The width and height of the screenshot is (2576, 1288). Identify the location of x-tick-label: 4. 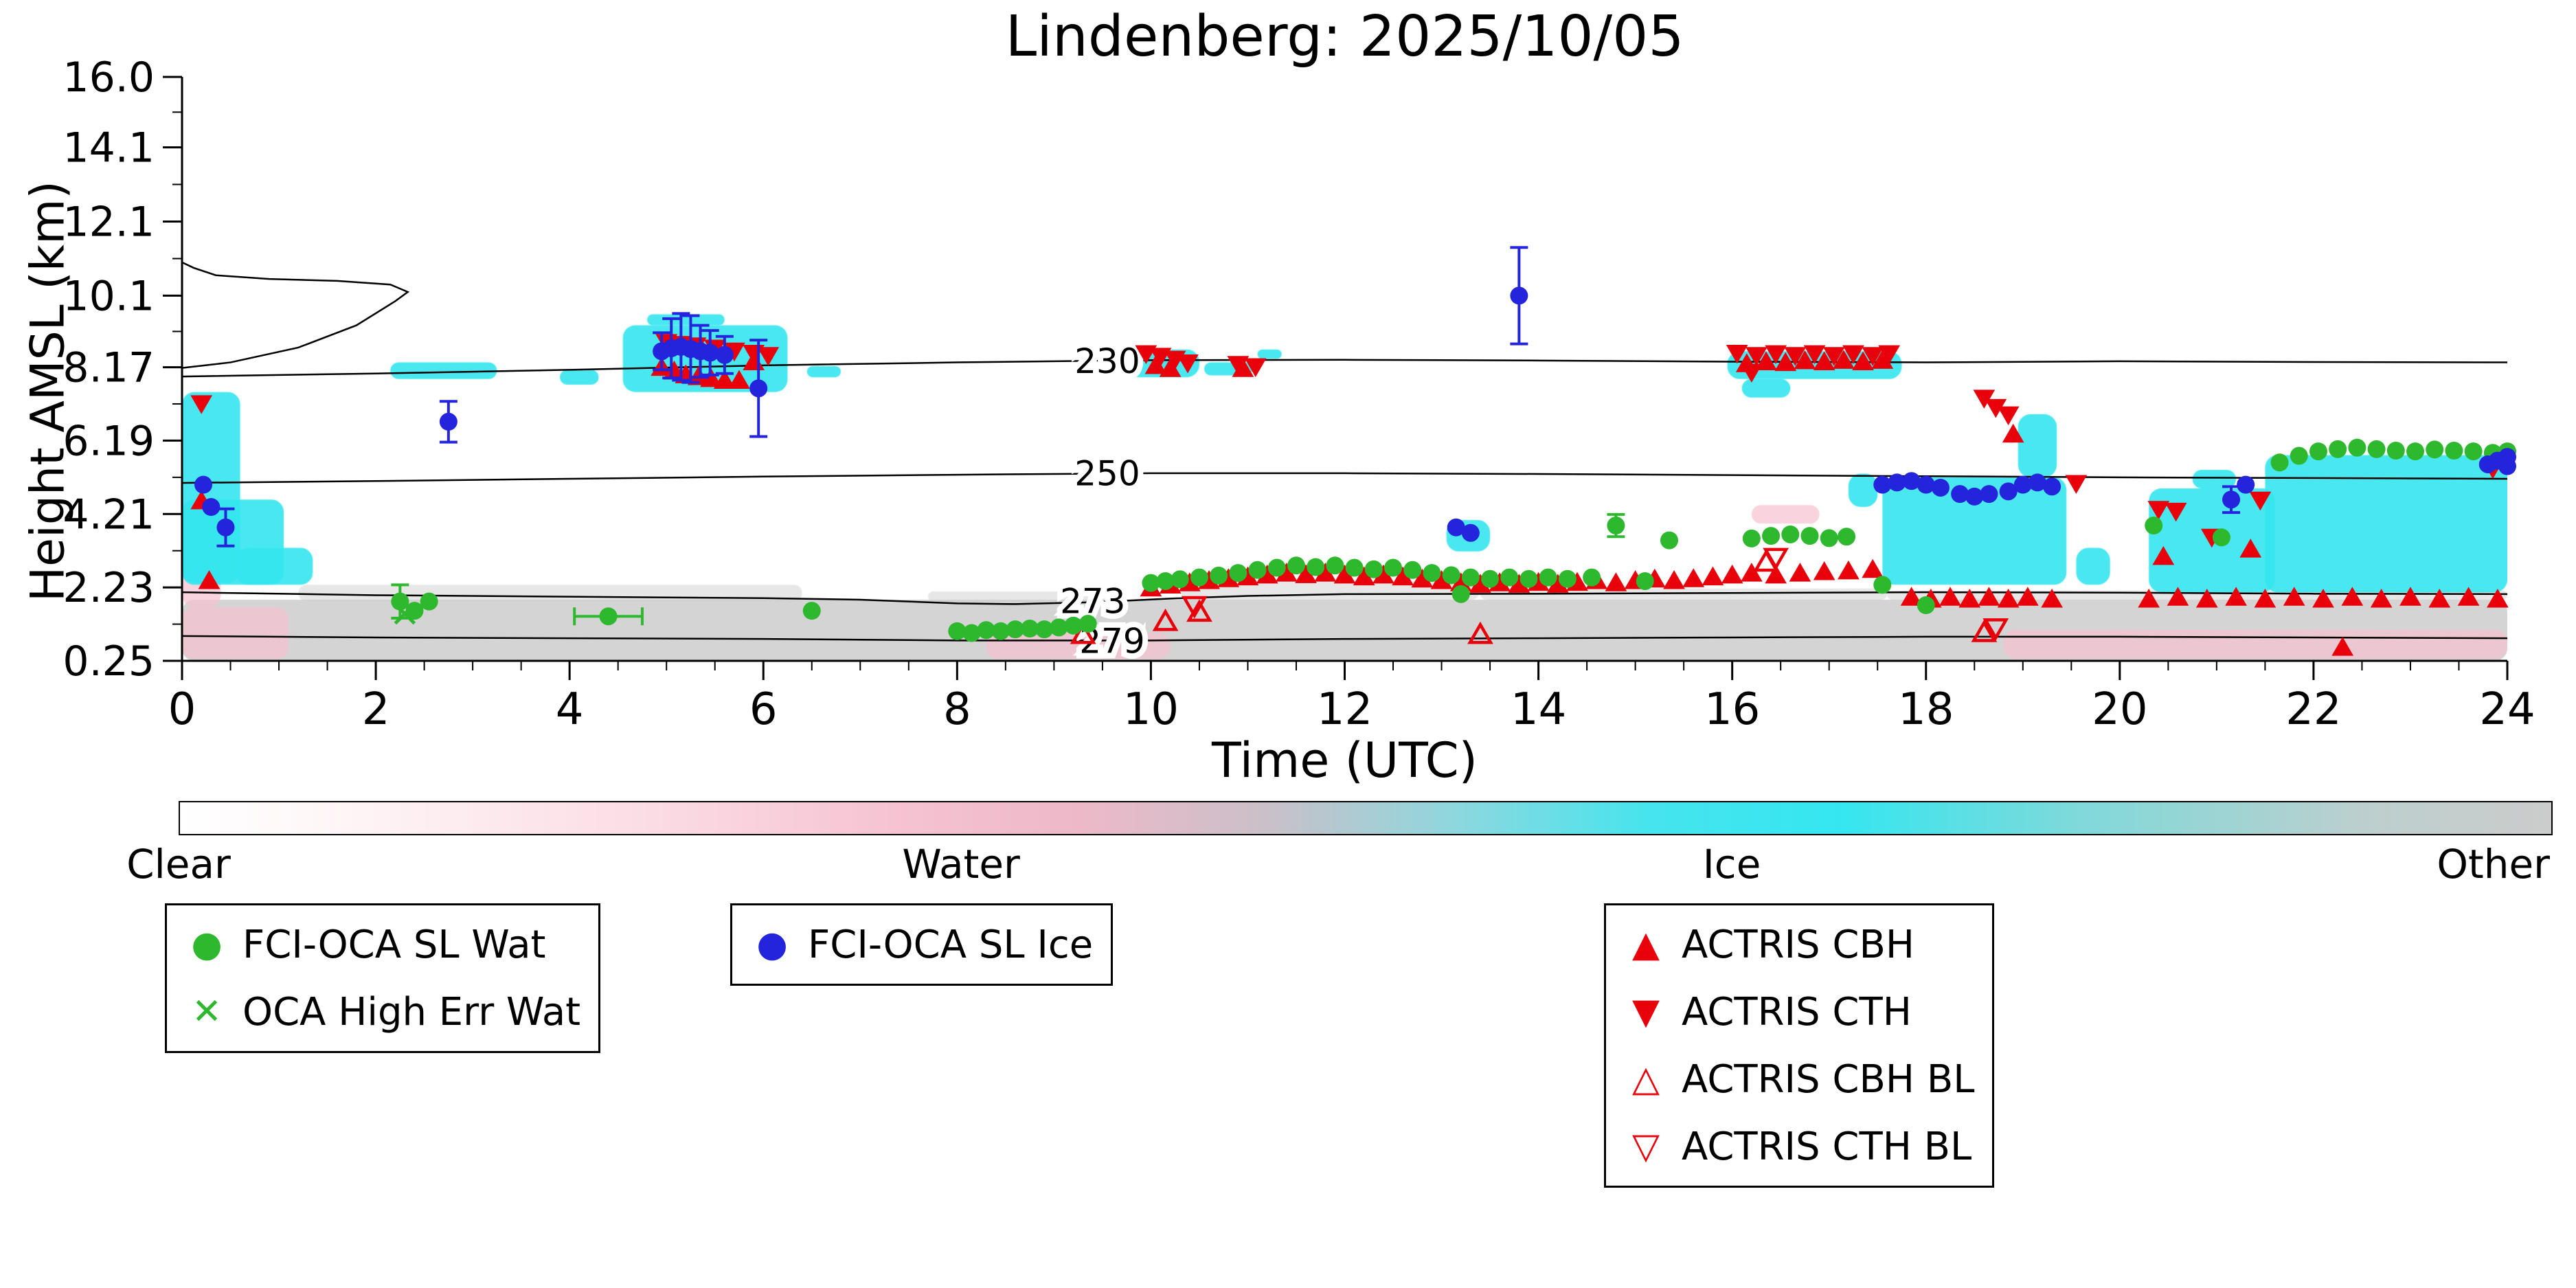
(570, 709).